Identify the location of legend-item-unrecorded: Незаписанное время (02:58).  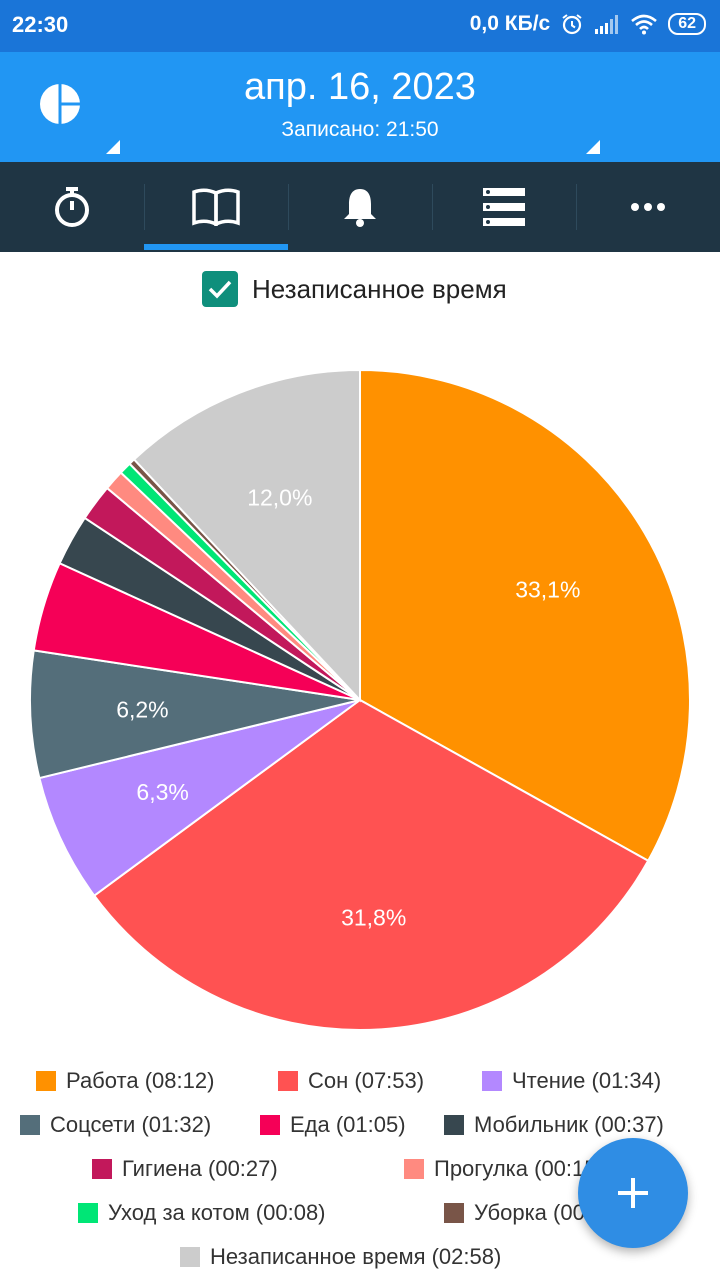
(340, 1257).